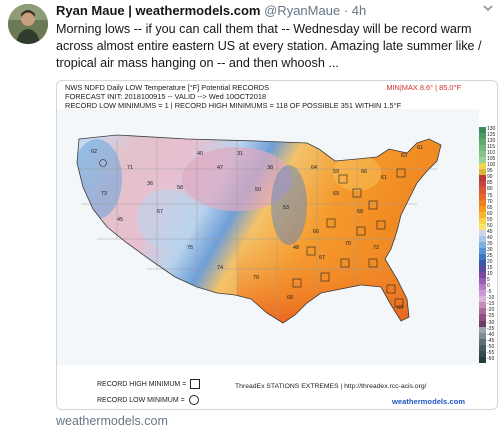 The width and height of the screenshot is (500, 434). I want to click on colorbar-step: 45, so click(488, 232).